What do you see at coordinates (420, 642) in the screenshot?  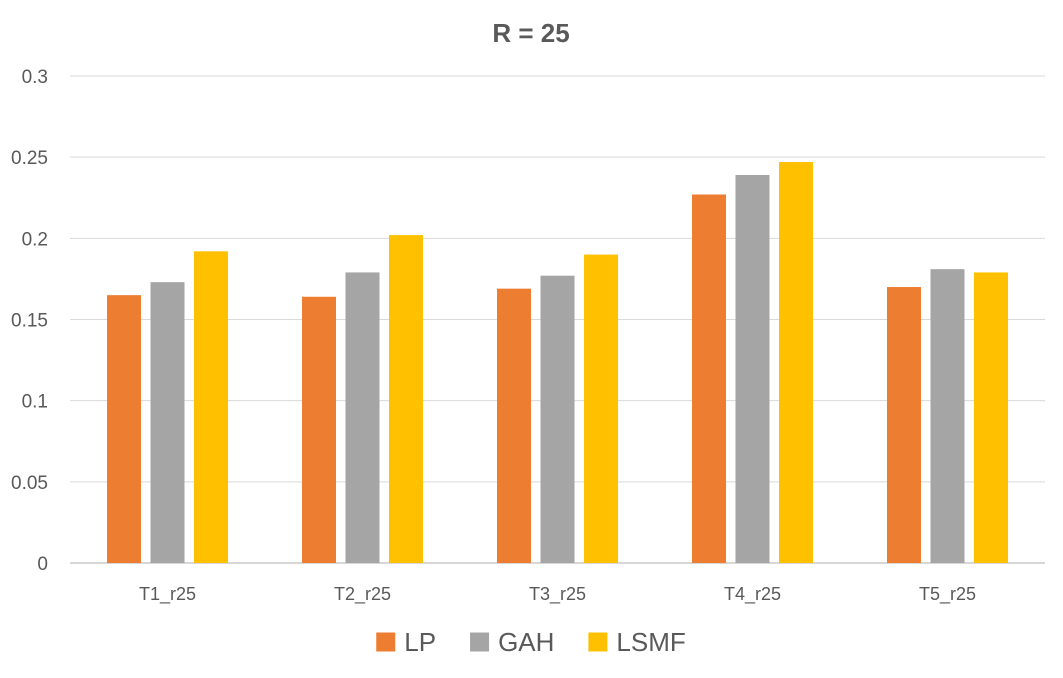 I see `legend-label-lp: LP` at bounding box center [420, 642].